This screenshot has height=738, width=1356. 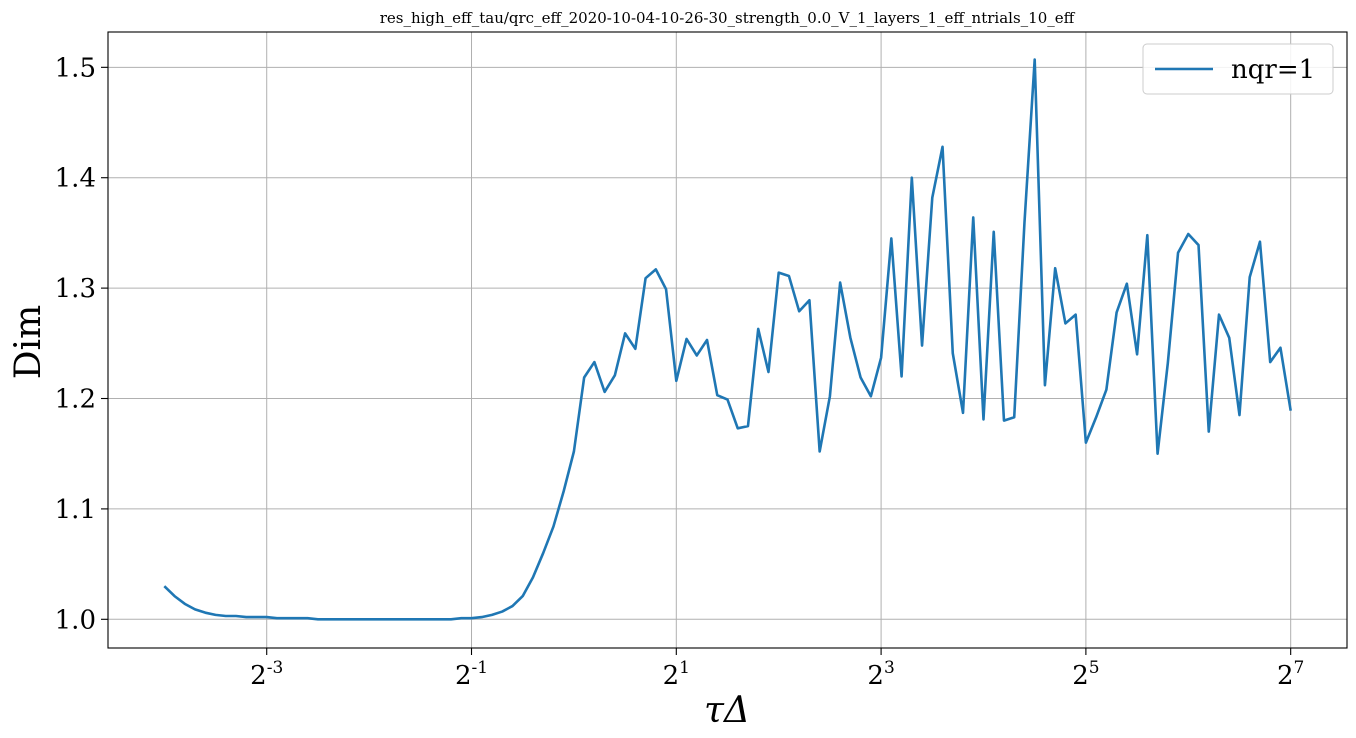 What do you see at coordinates (1273, 70) in the screenshot?
I see `legend-label-nqr-1: nqr=1` at bounding box center [1273, 70].